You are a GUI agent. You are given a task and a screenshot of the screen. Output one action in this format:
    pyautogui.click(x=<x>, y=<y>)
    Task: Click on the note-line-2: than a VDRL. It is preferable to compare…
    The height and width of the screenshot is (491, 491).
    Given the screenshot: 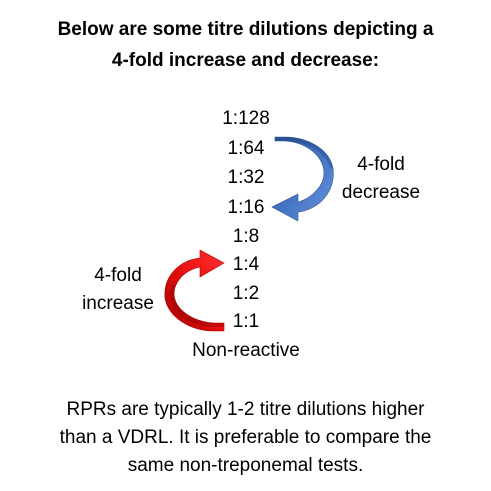 What is the action you would take?
    pyautogui.click(x=245, y=437)
    